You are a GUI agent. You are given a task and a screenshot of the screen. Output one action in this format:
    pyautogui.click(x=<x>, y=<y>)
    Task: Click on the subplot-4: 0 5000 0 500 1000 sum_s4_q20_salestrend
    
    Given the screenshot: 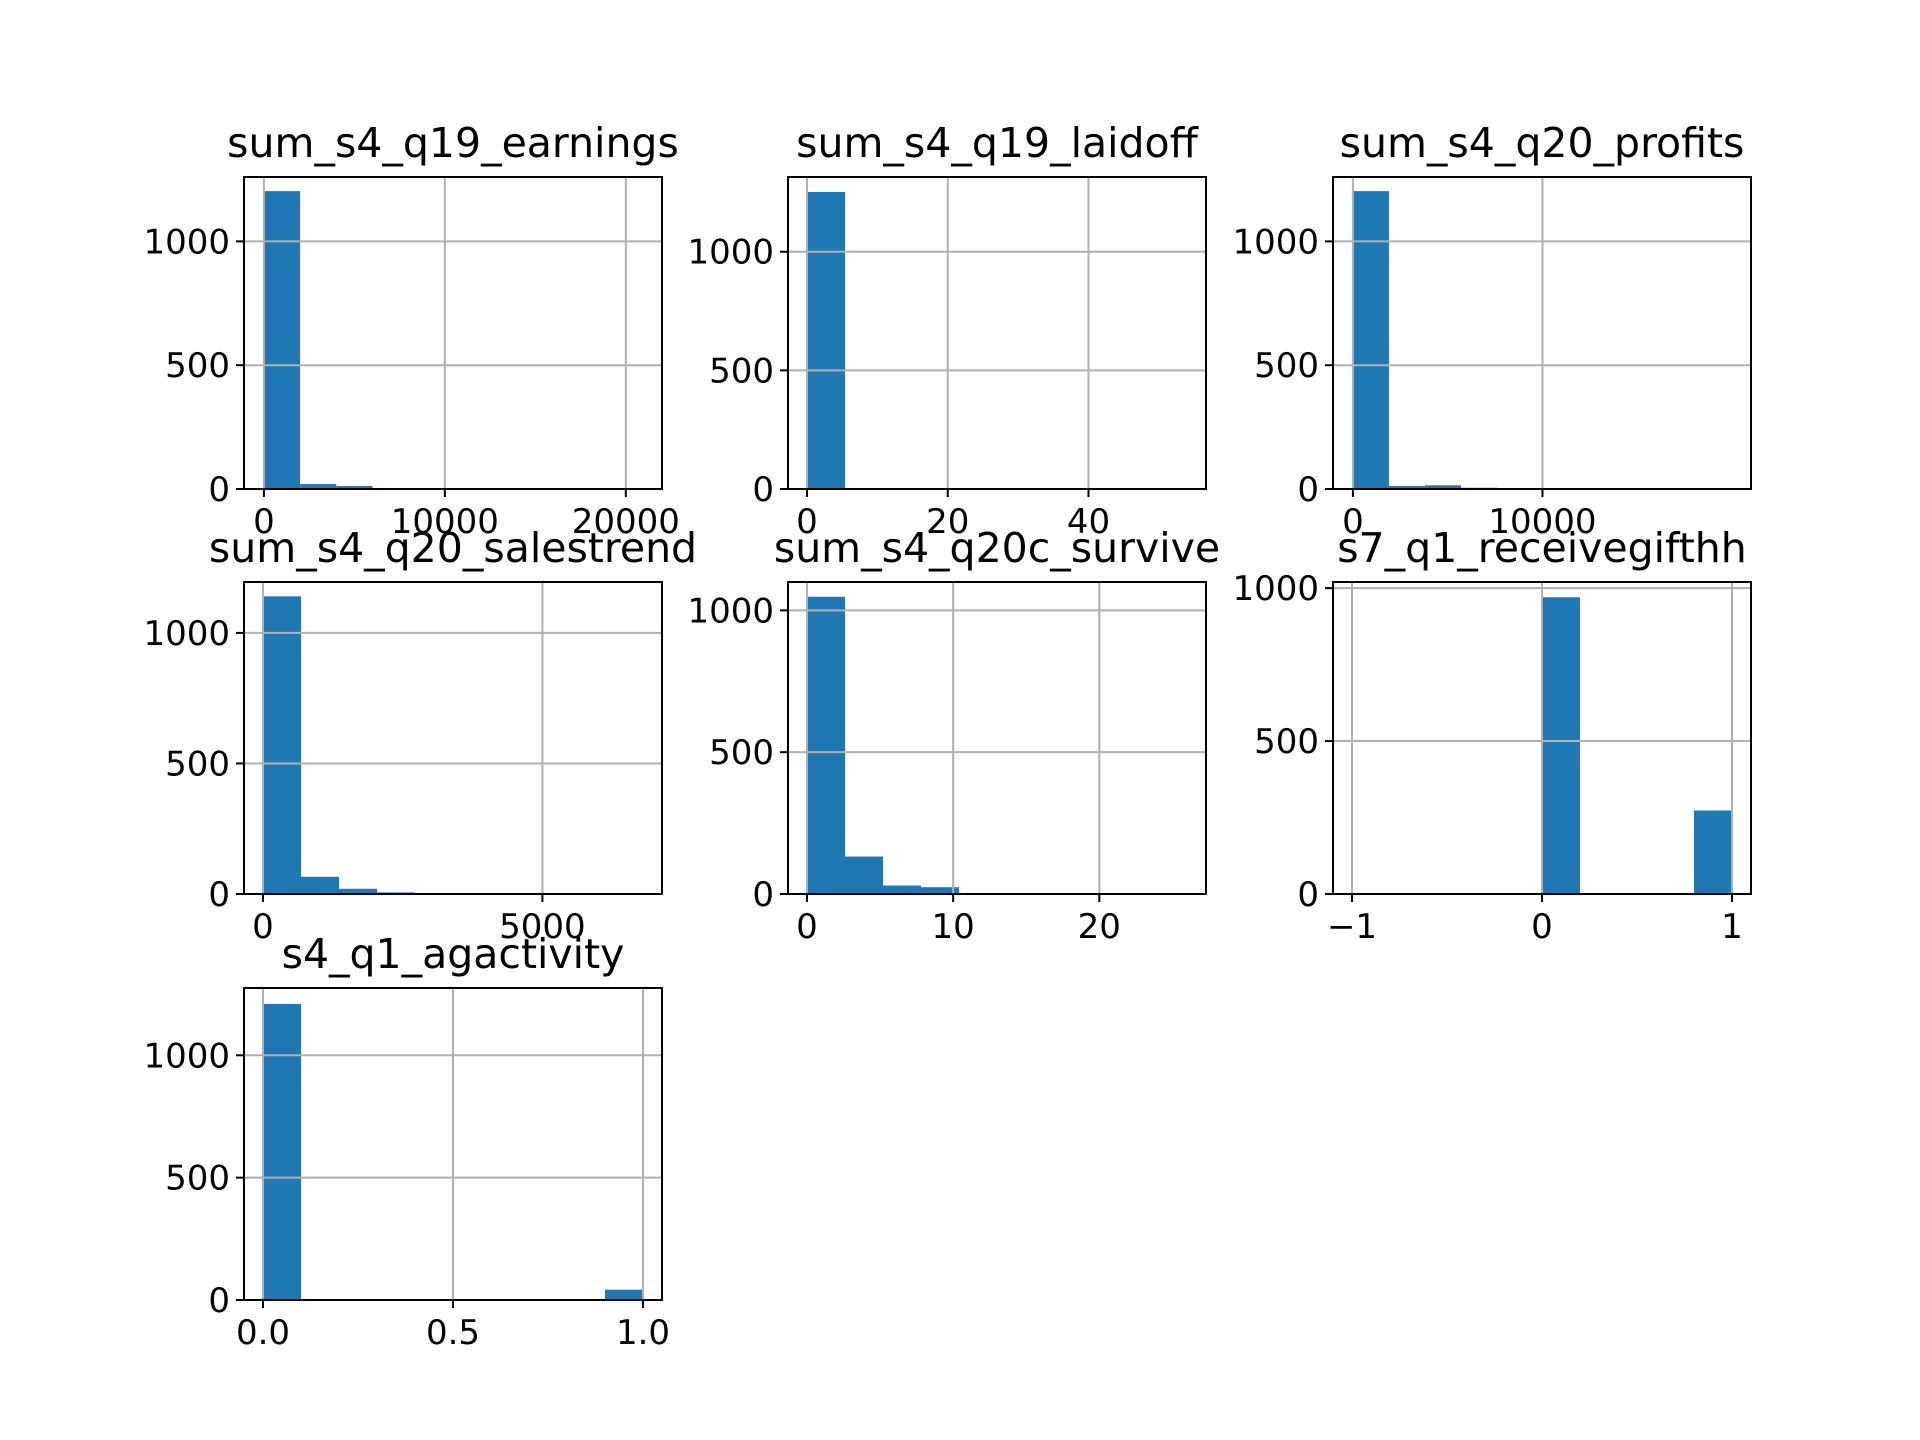 What is the action you would take?
    pyautogui.click(x=420, y=735)
    